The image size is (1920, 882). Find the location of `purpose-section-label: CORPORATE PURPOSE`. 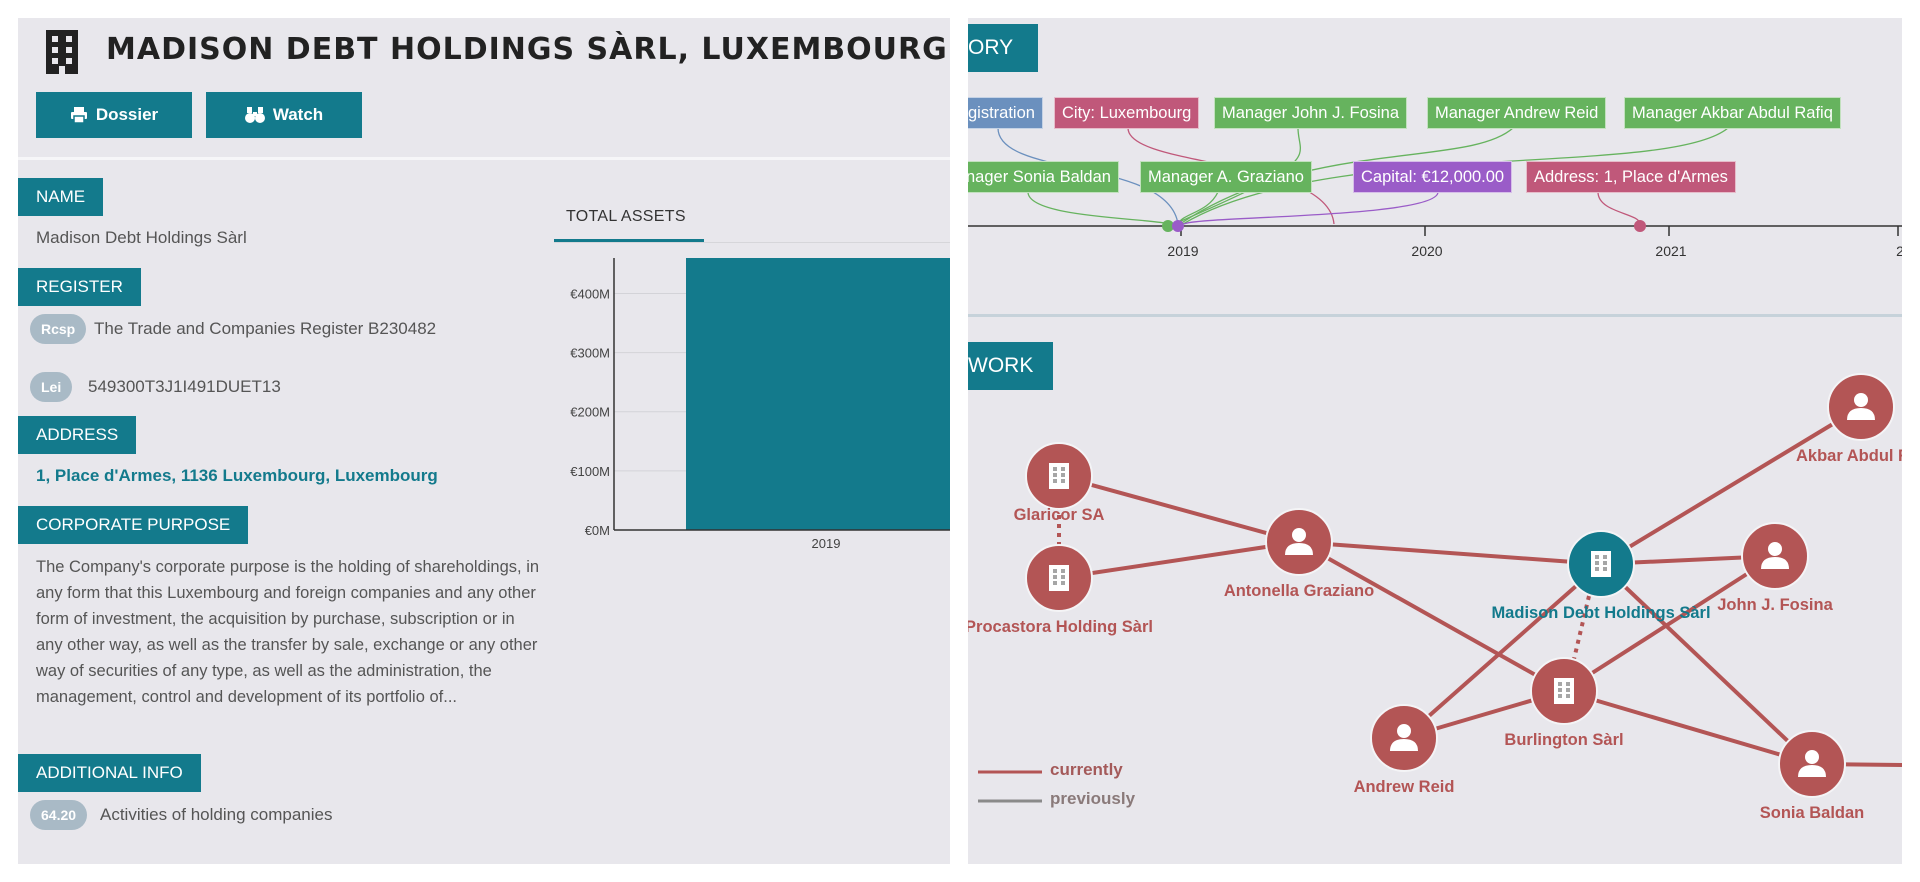

purpose-section-label: CORPORATE PURPOSE is located at coordinates (133, 525).